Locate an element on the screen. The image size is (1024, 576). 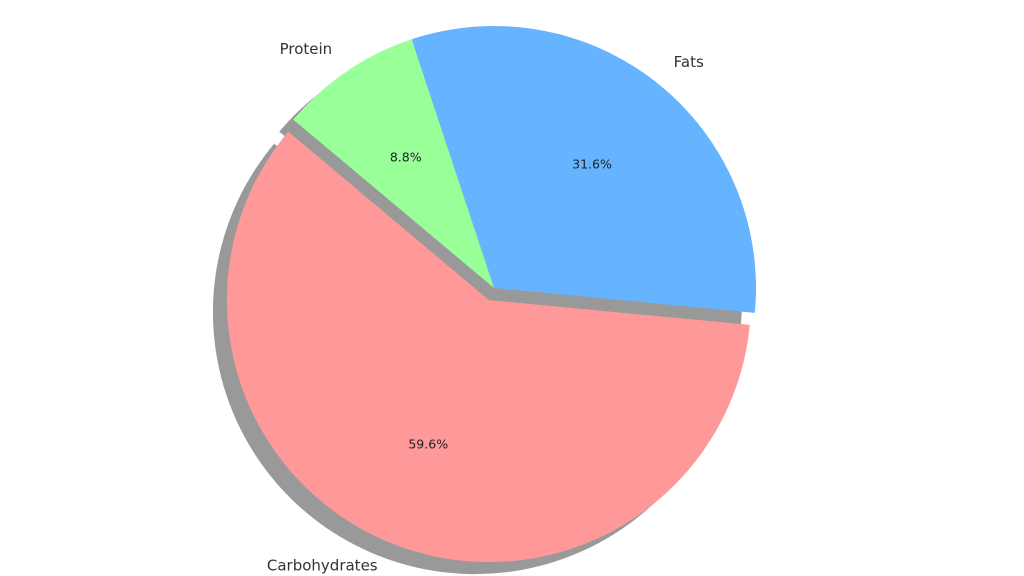
slice-label-protein: Protein is located at coordinates (306, 49).